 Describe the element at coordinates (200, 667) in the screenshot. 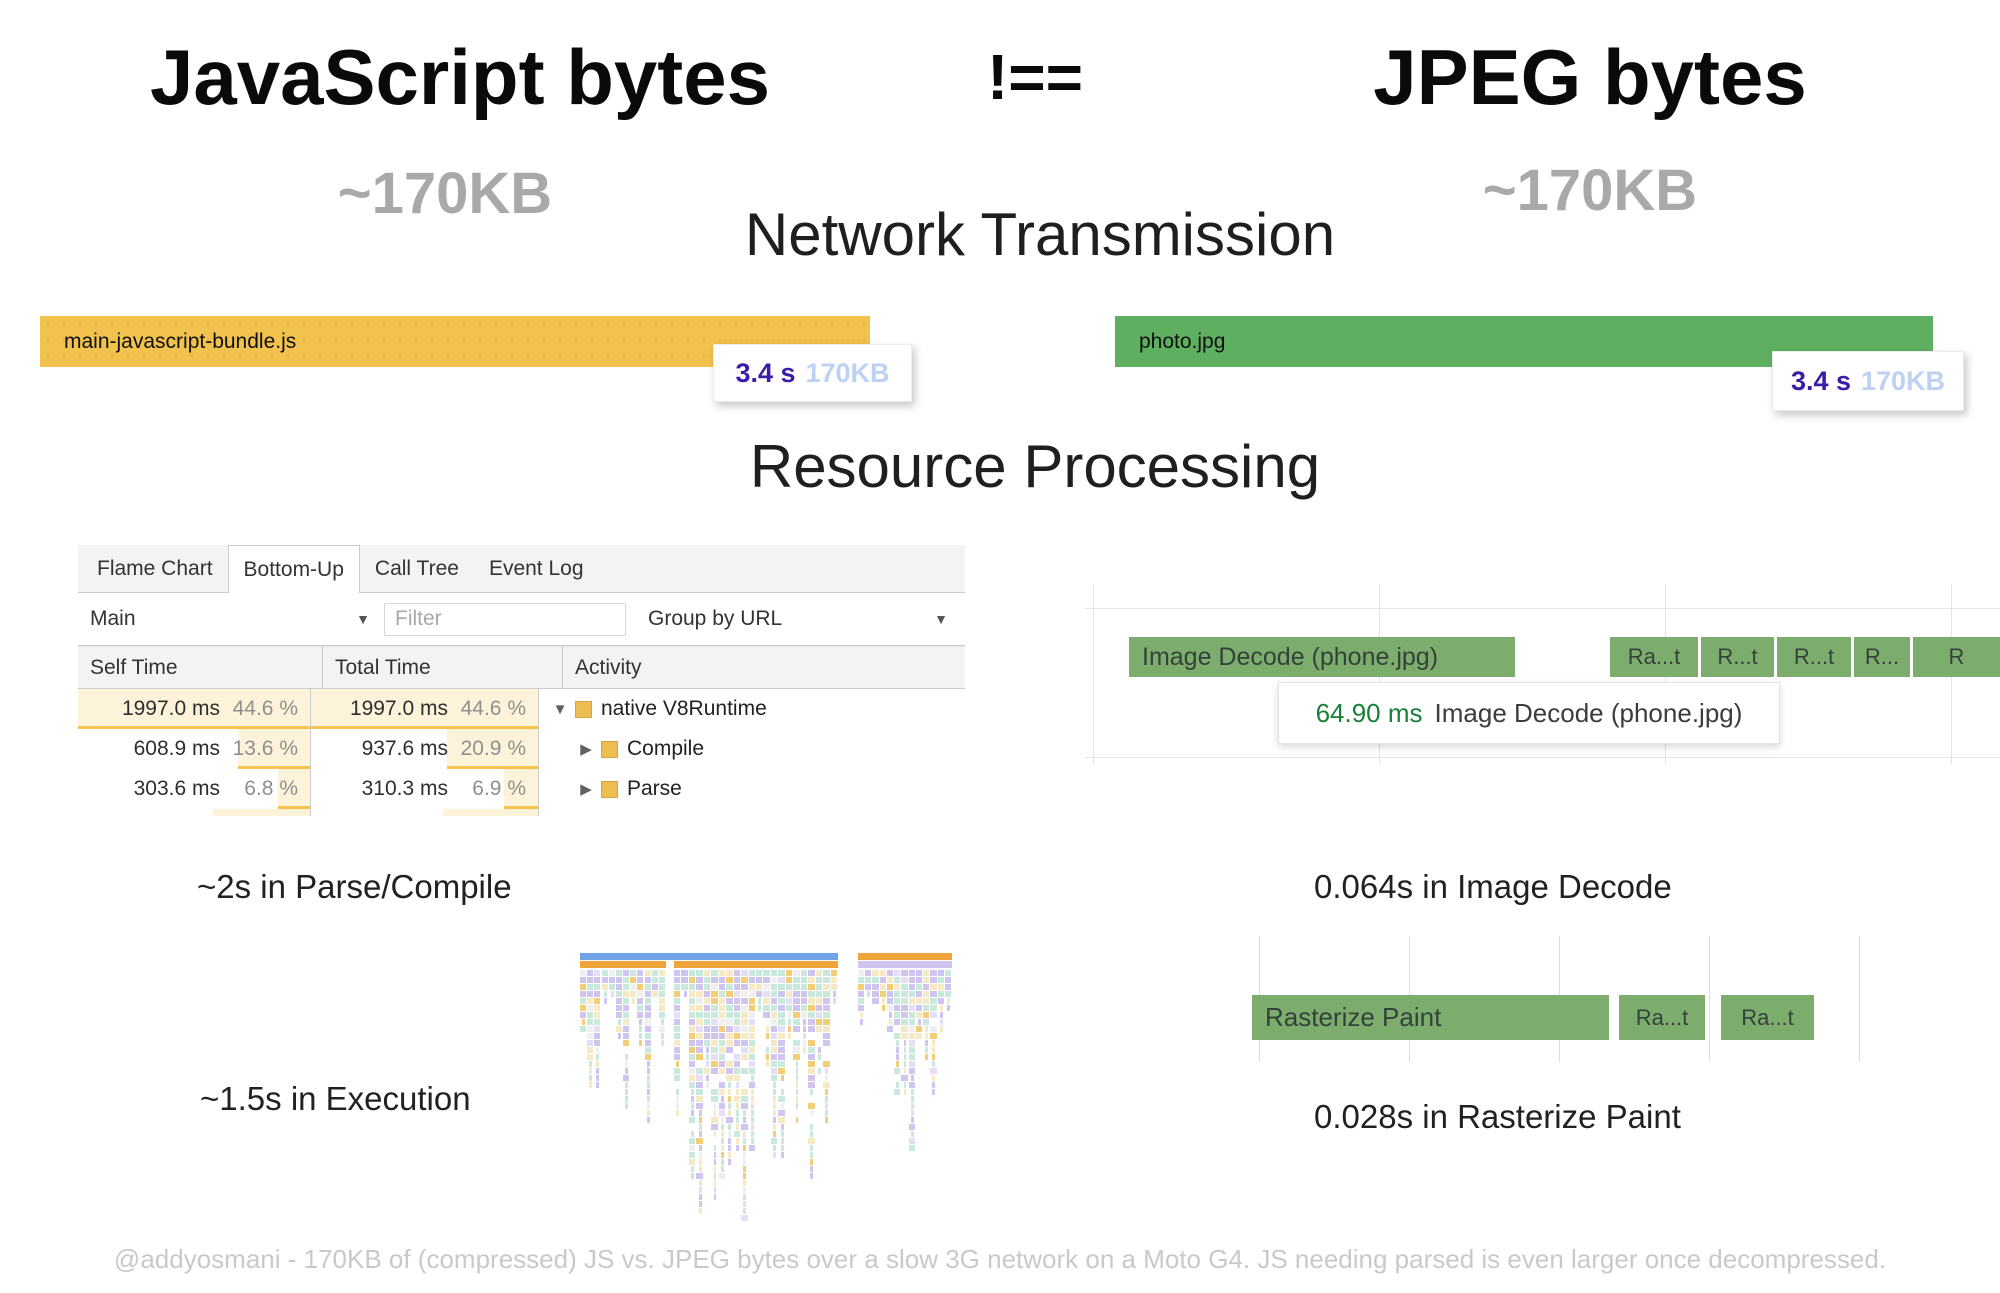

I see `column-self-time: Self Time` at that location.